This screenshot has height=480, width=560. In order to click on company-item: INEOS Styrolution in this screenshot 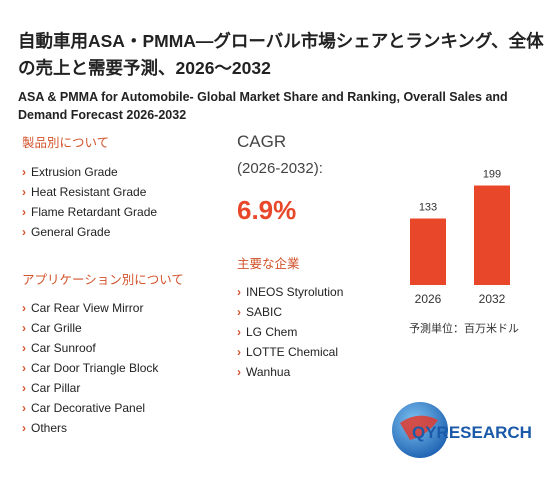, I will do `click(290, 292)`.